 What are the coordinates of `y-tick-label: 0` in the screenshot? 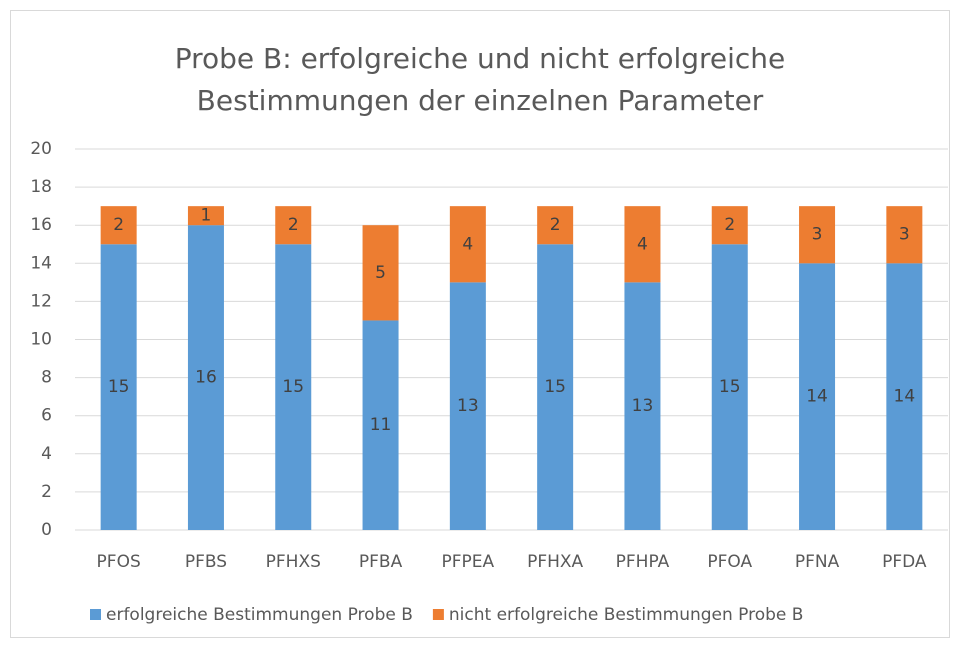 It's located at (46, 530).